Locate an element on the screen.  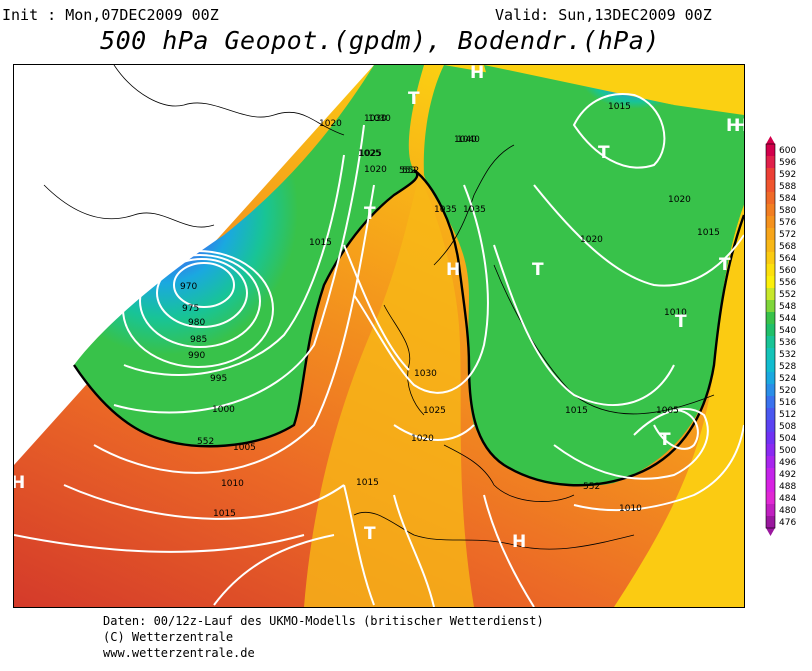
legend-bottom-arrow is located at coordinates (770, 532).